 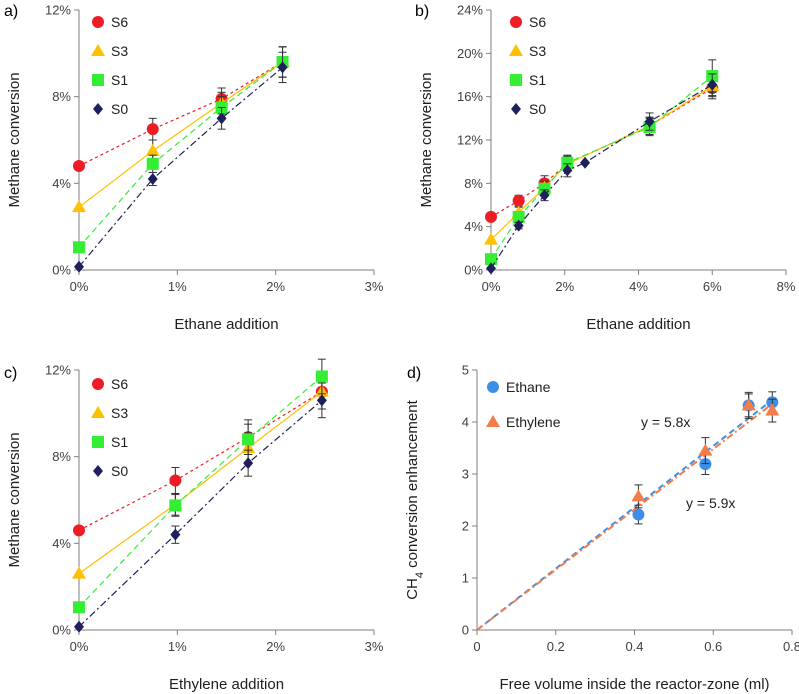 I want to click on series-s1, so click(x=602, y=162).